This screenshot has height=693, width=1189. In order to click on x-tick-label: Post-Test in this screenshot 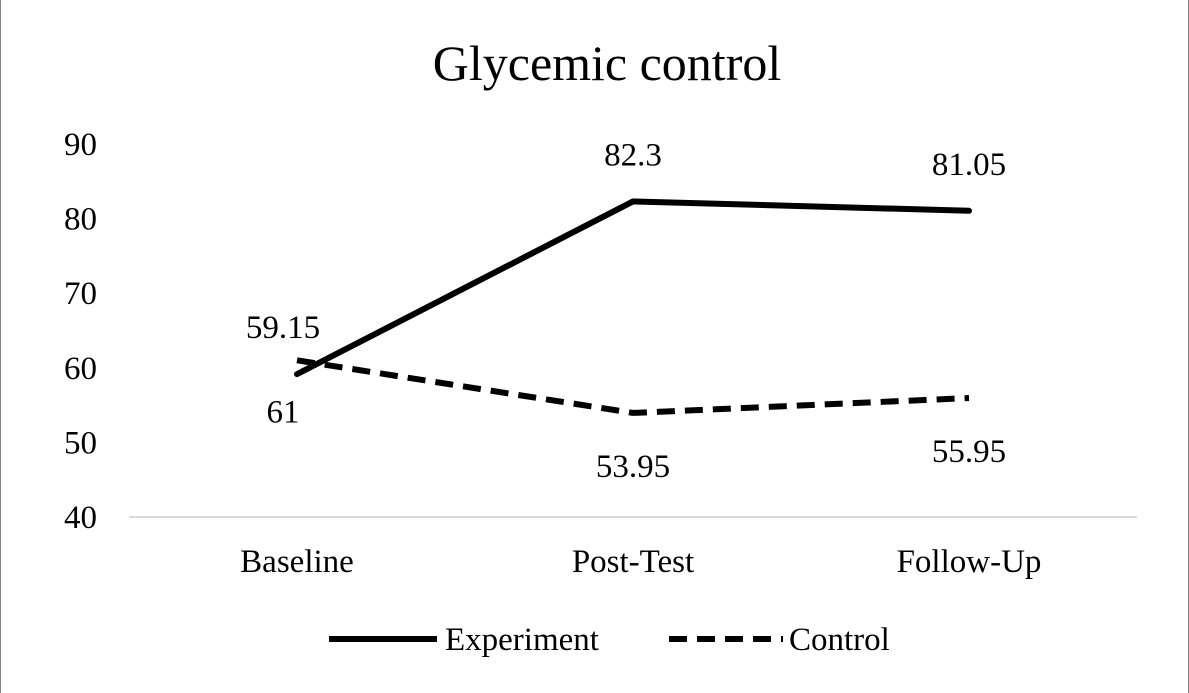, I will do `click(633, 562)`.